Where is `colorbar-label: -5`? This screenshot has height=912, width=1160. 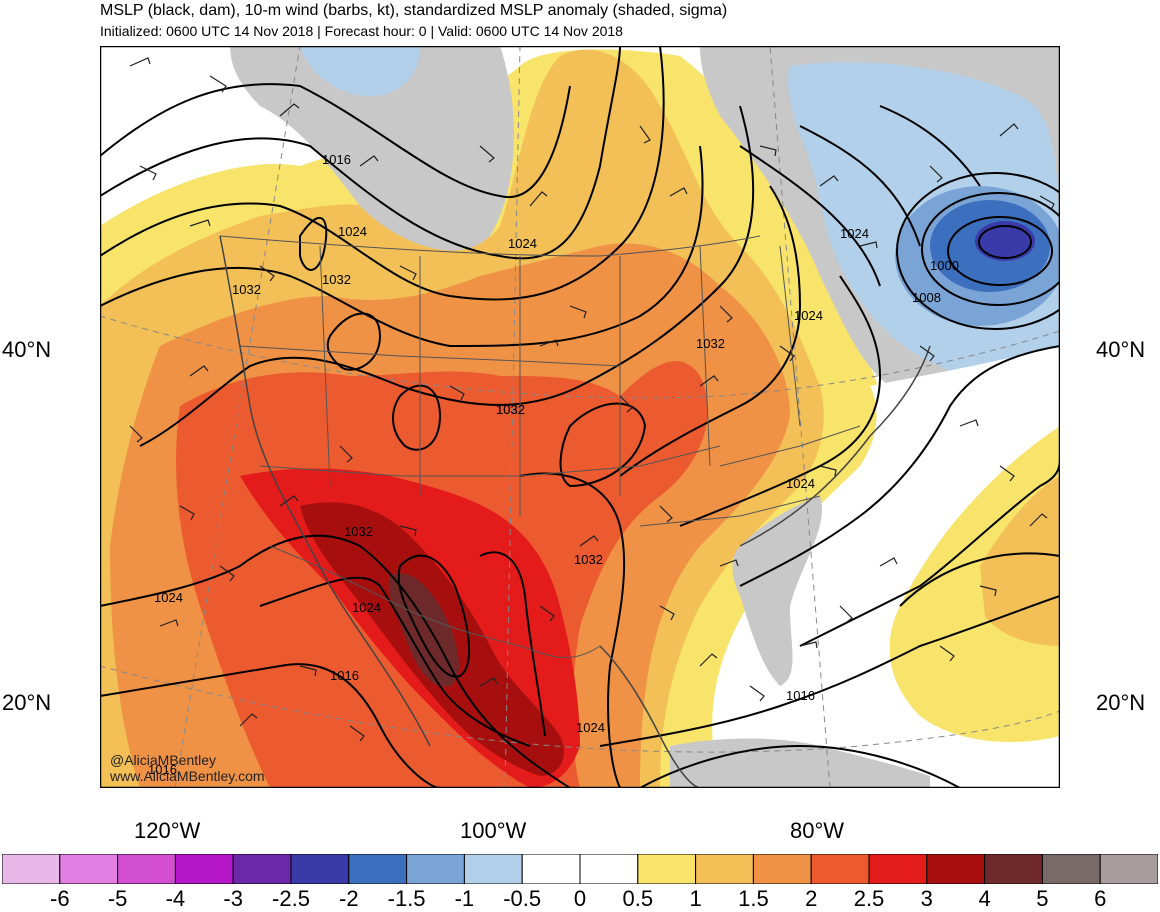
colorbar-label: -5 is located at coordinates (117, 898).